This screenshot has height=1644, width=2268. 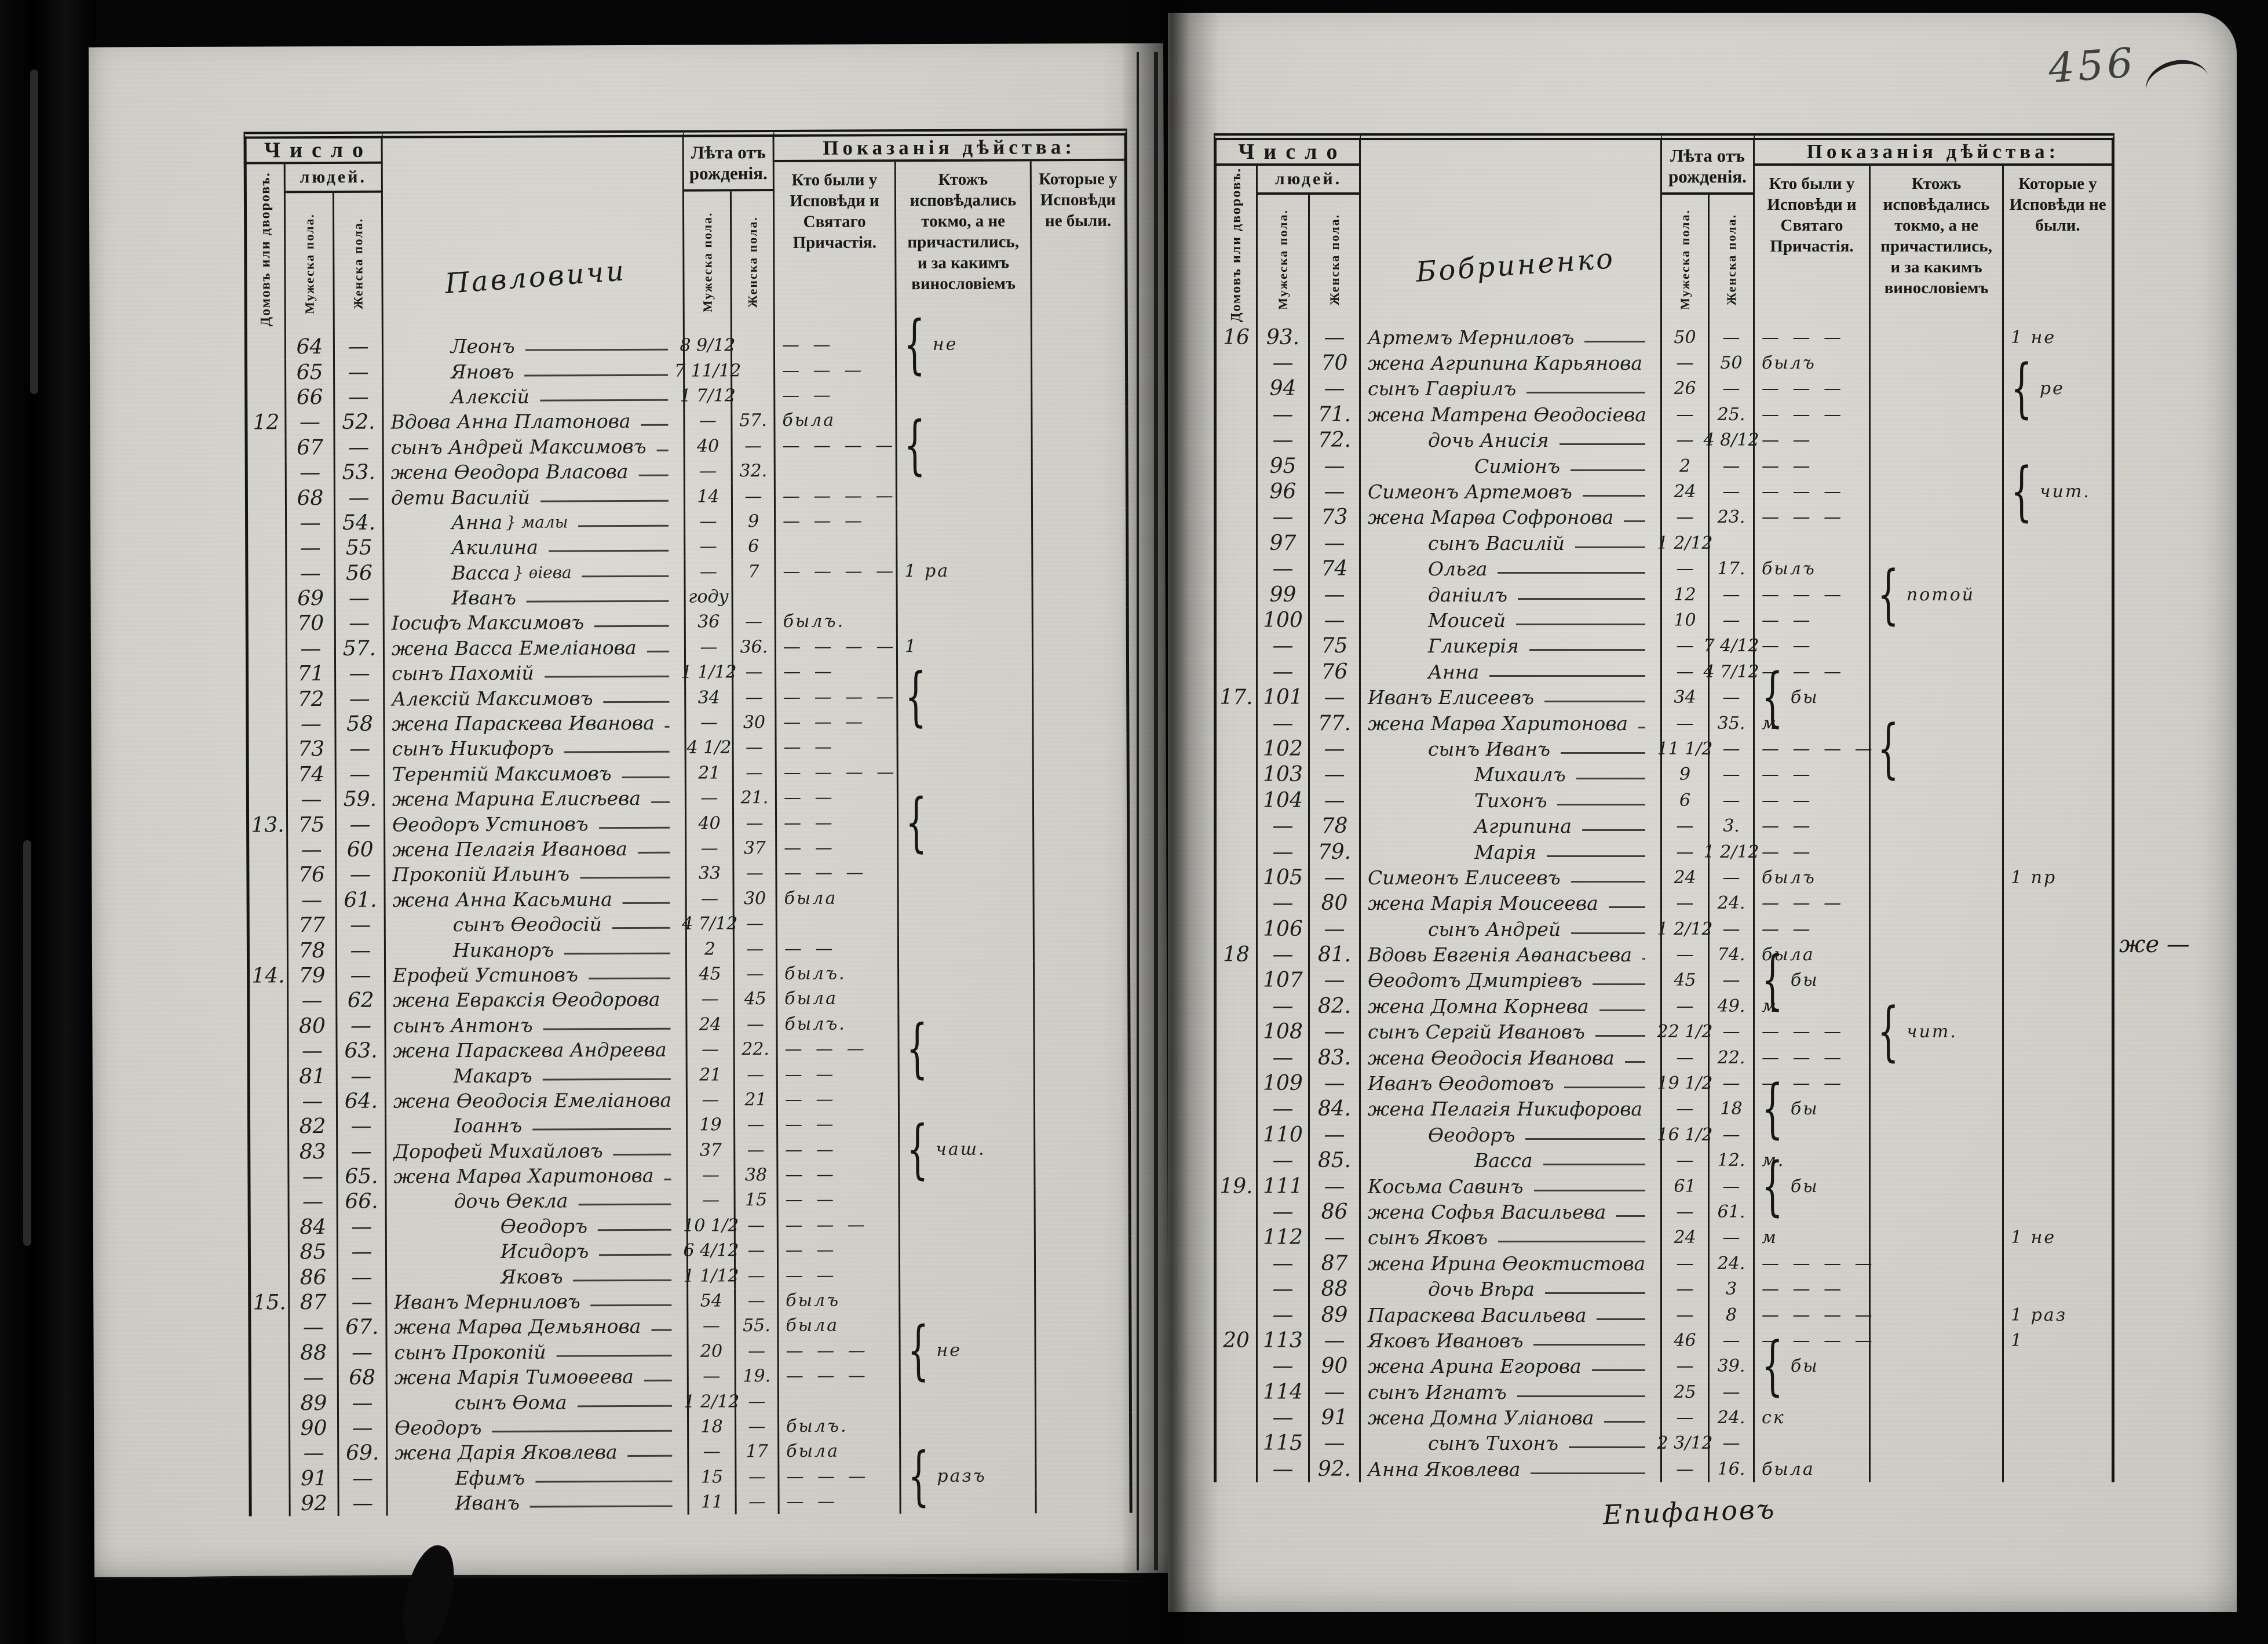 What do you see at coordinates (538, 1427) in the screenshot?
I see `person-name: Ѳеодоръ` at bounding box center [538, 1427].